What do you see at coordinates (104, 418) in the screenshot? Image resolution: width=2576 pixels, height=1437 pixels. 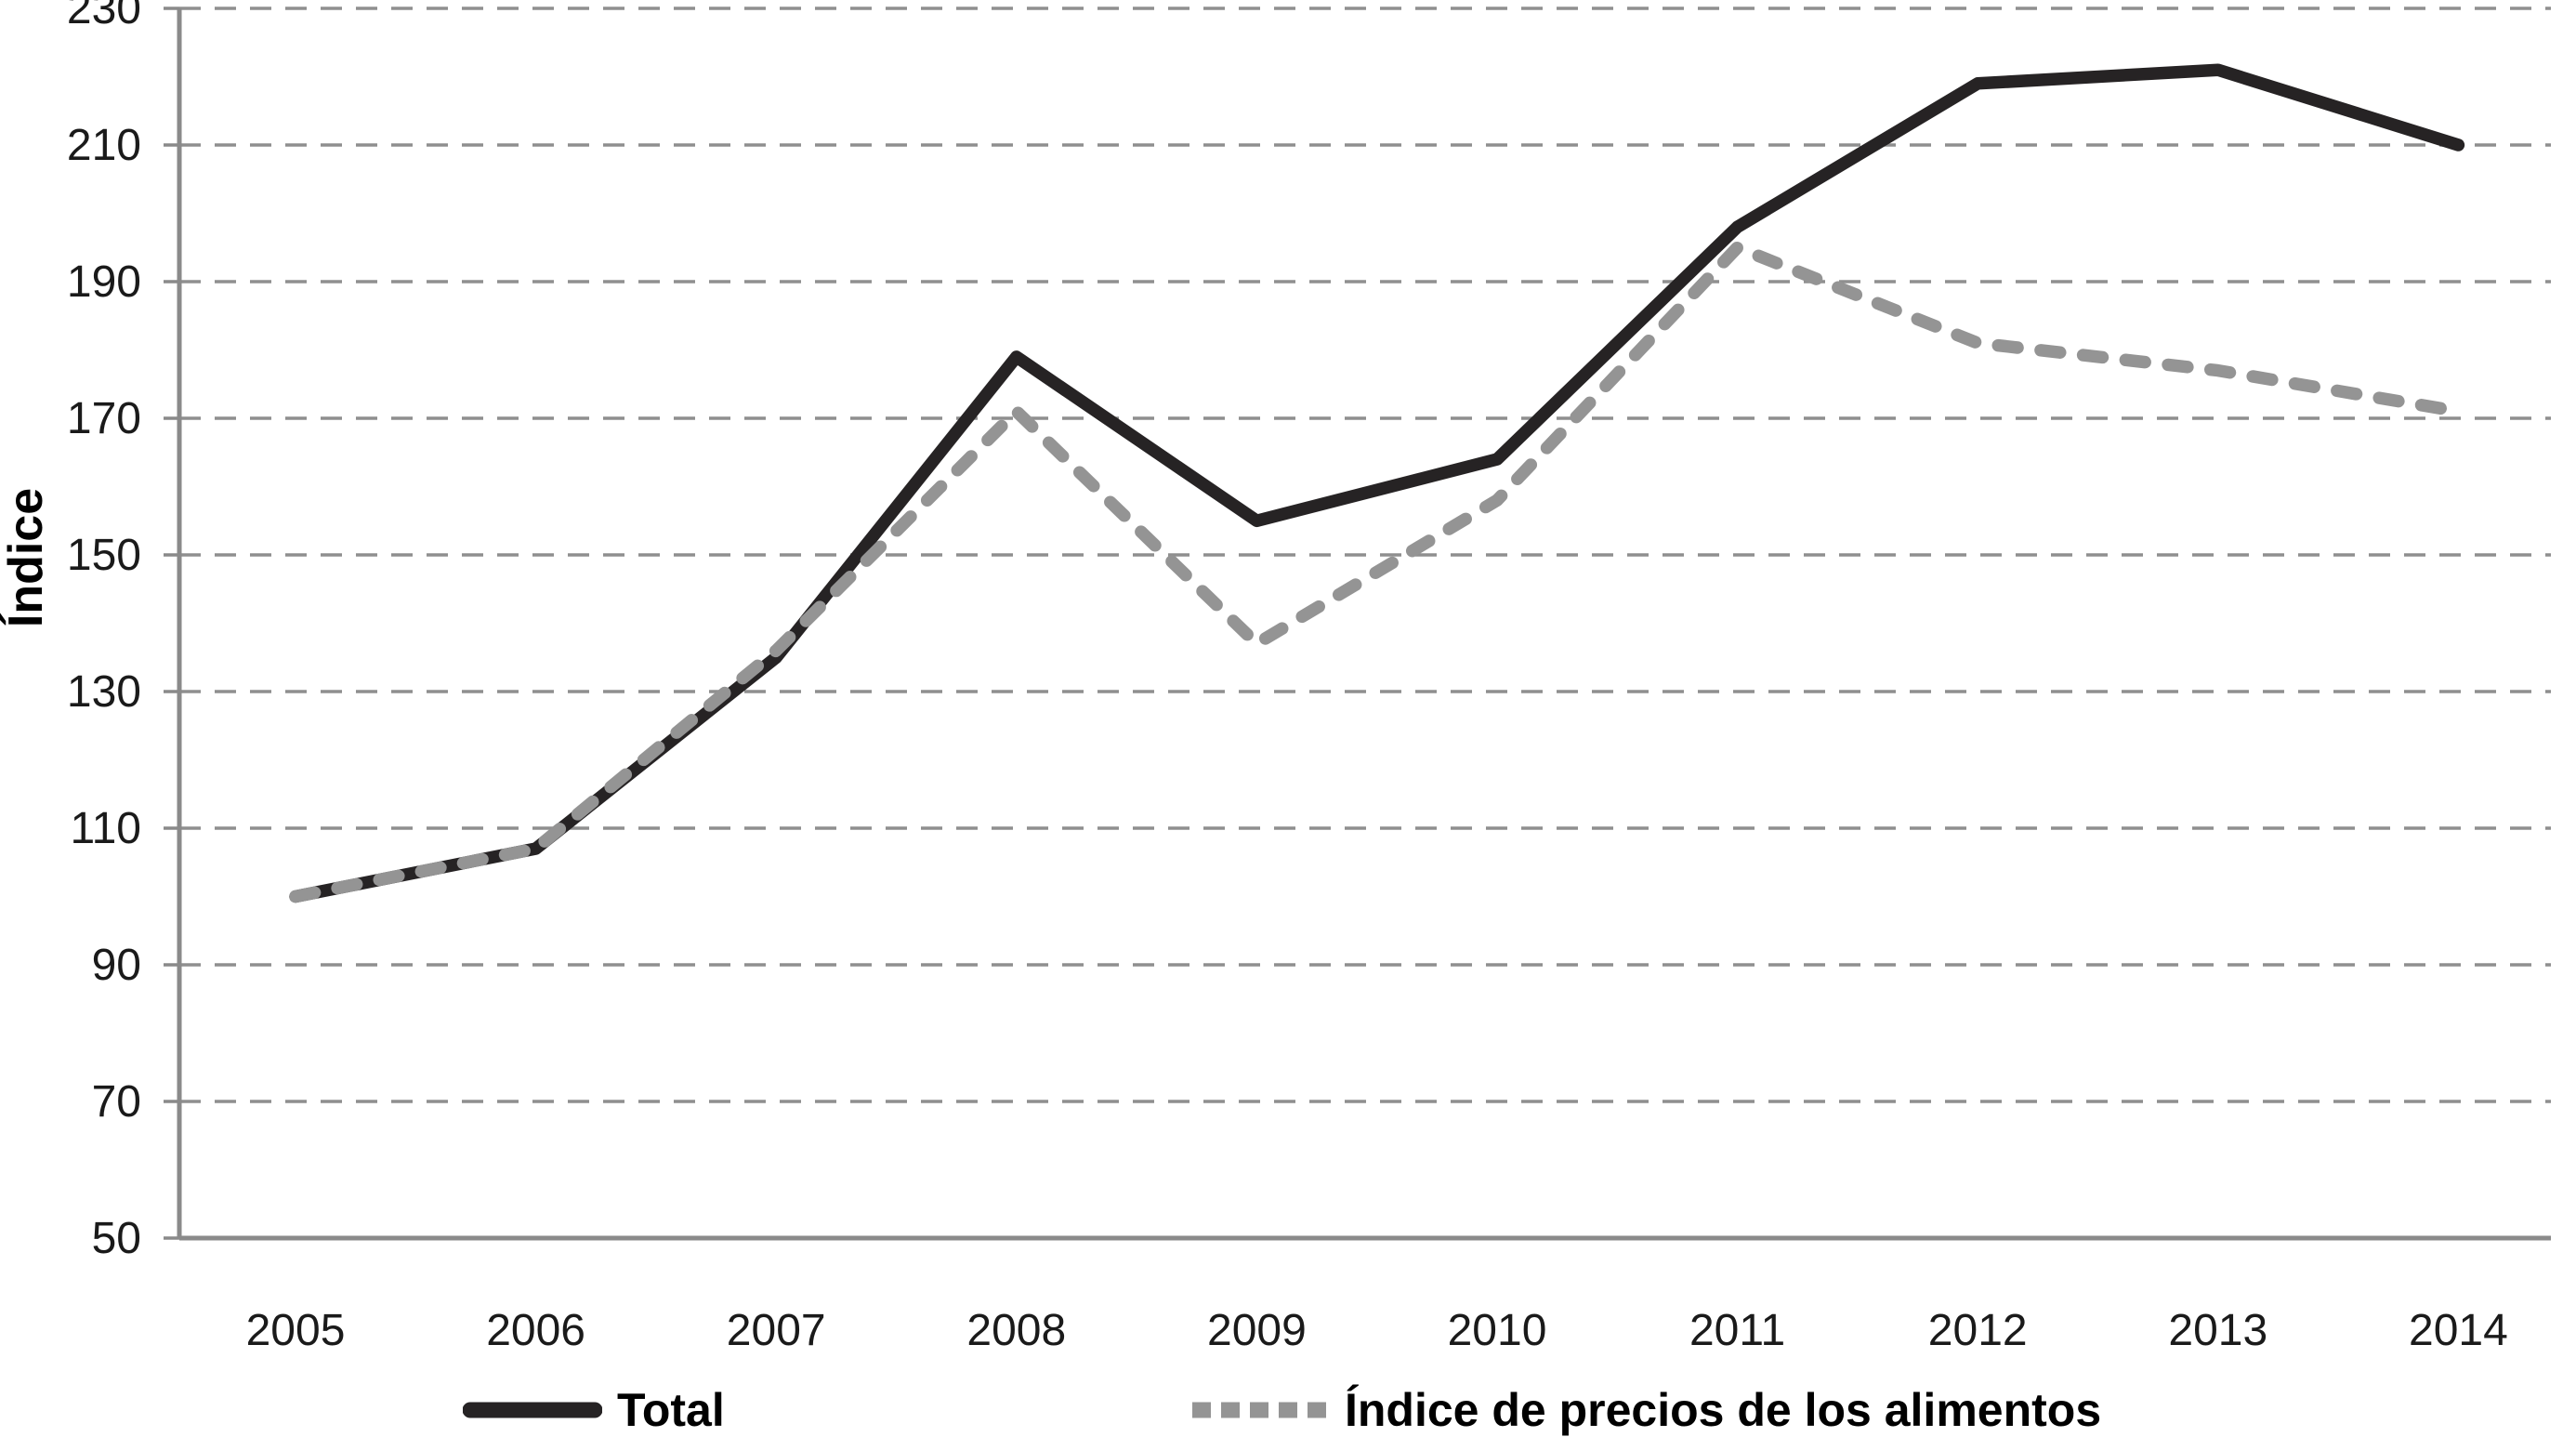 I see `y-tick-label-170: 170` at bounding box center [104, 418].